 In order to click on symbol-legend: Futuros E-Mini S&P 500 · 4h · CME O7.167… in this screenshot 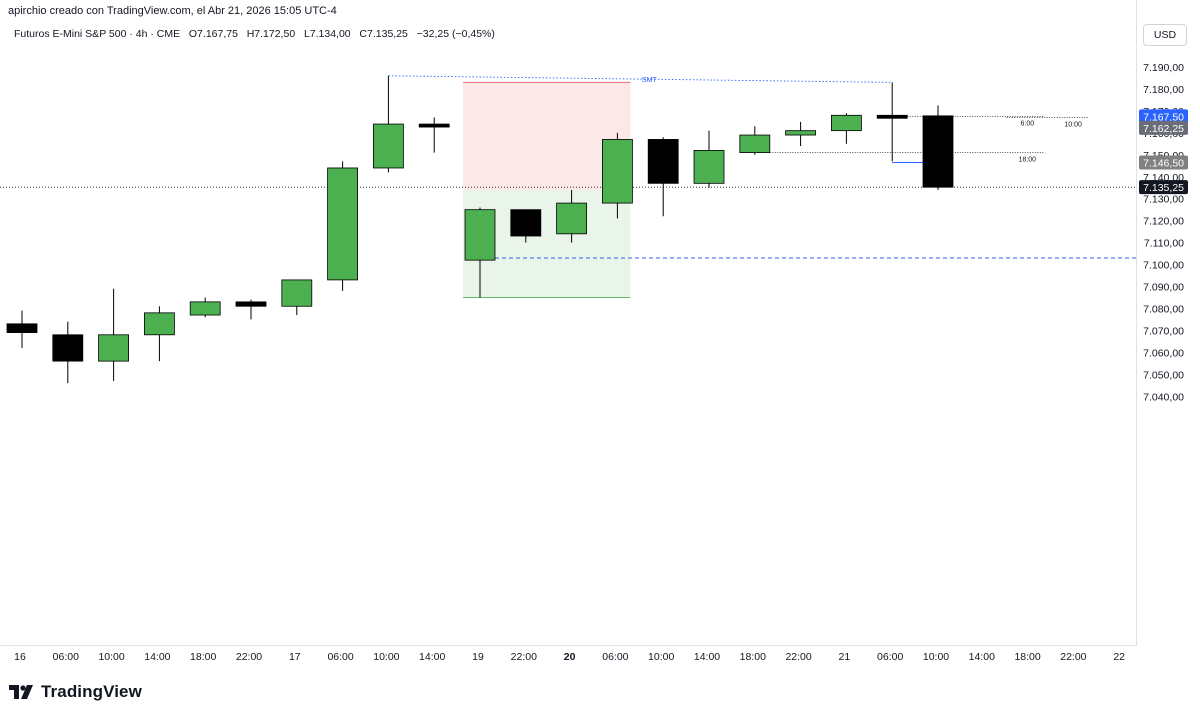, I will do `click(254, 34)`.